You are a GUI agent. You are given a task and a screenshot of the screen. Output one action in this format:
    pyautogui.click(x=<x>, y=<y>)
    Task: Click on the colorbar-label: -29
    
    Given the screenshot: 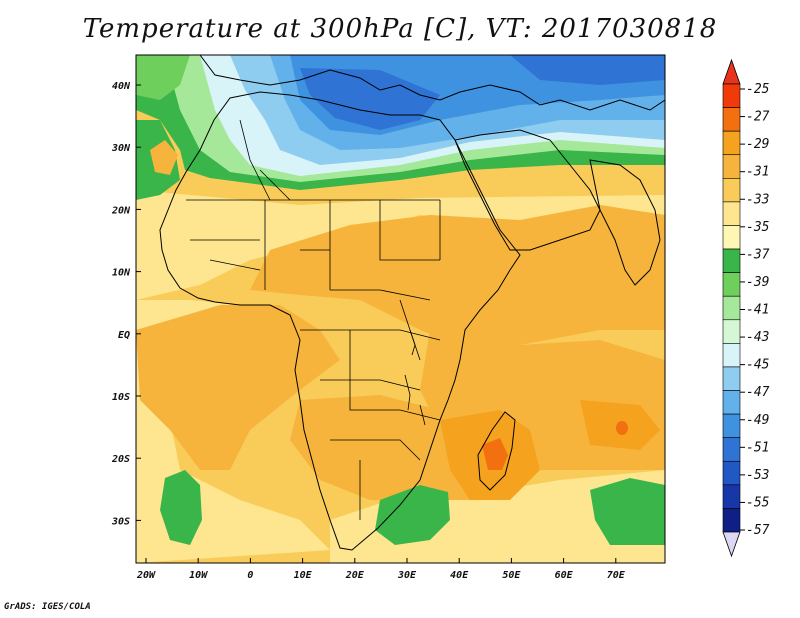 What is the action you would take?
    pyautogui.click(x=757, y=144)
    